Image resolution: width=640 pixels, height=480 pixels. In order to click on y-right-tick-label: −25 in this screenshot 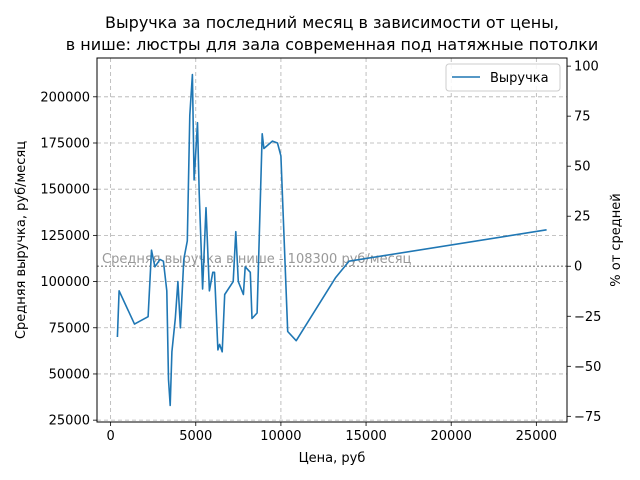, I will do `click(587, 317)`.